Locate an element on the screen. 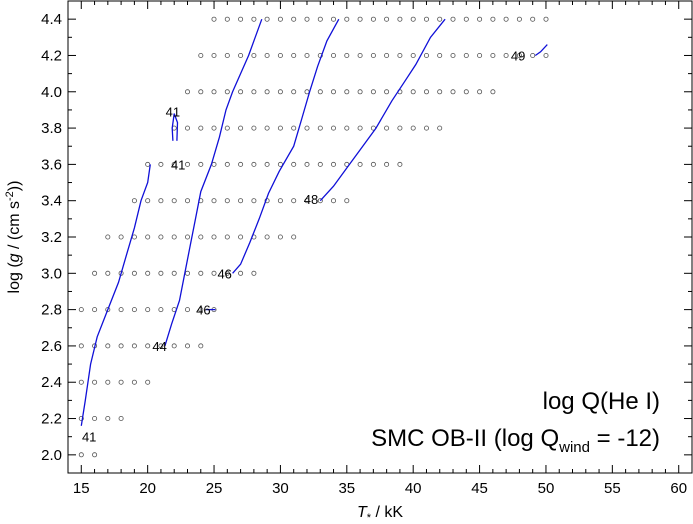  legend-subtitle: SMC OB-II (log Qwind = -12) is located at coordinates (515, 440).